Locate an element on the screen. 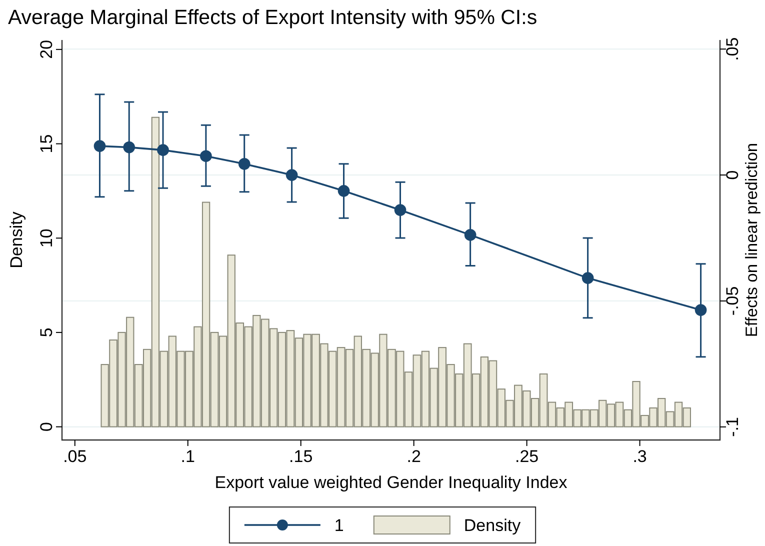  x-tick-label: .15 is located at coordinates (301, 456).